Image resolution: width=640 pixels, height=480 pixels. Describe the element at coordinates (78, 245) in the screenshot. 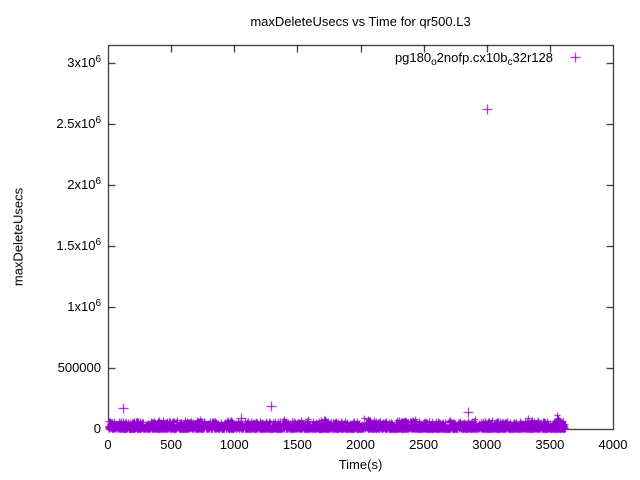

I see `y-tick-label: 1.5x10⁶` at that location.